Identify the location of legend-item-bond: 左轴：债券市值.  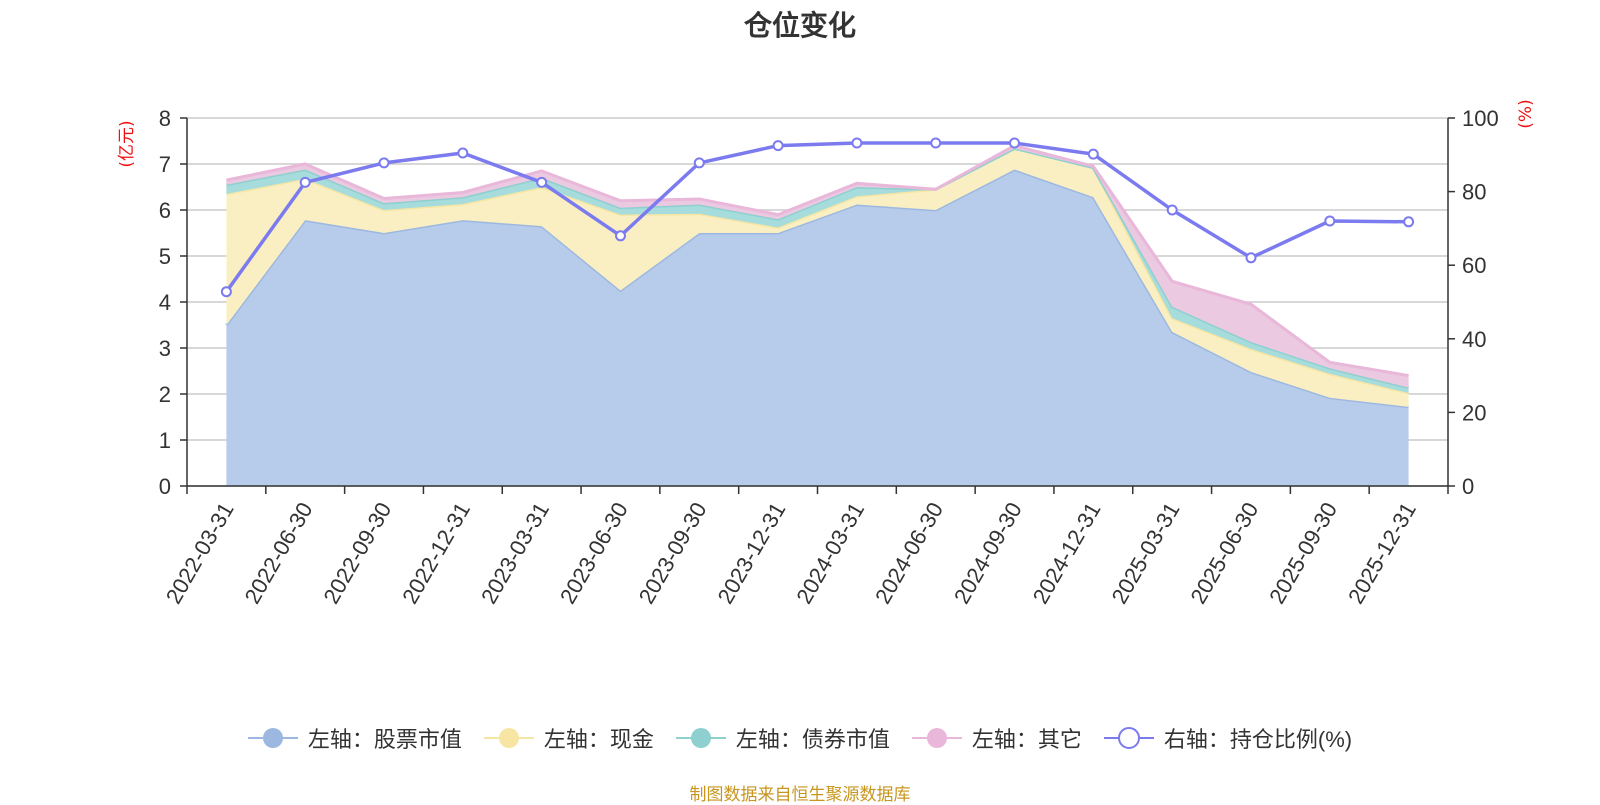
(782, 738).